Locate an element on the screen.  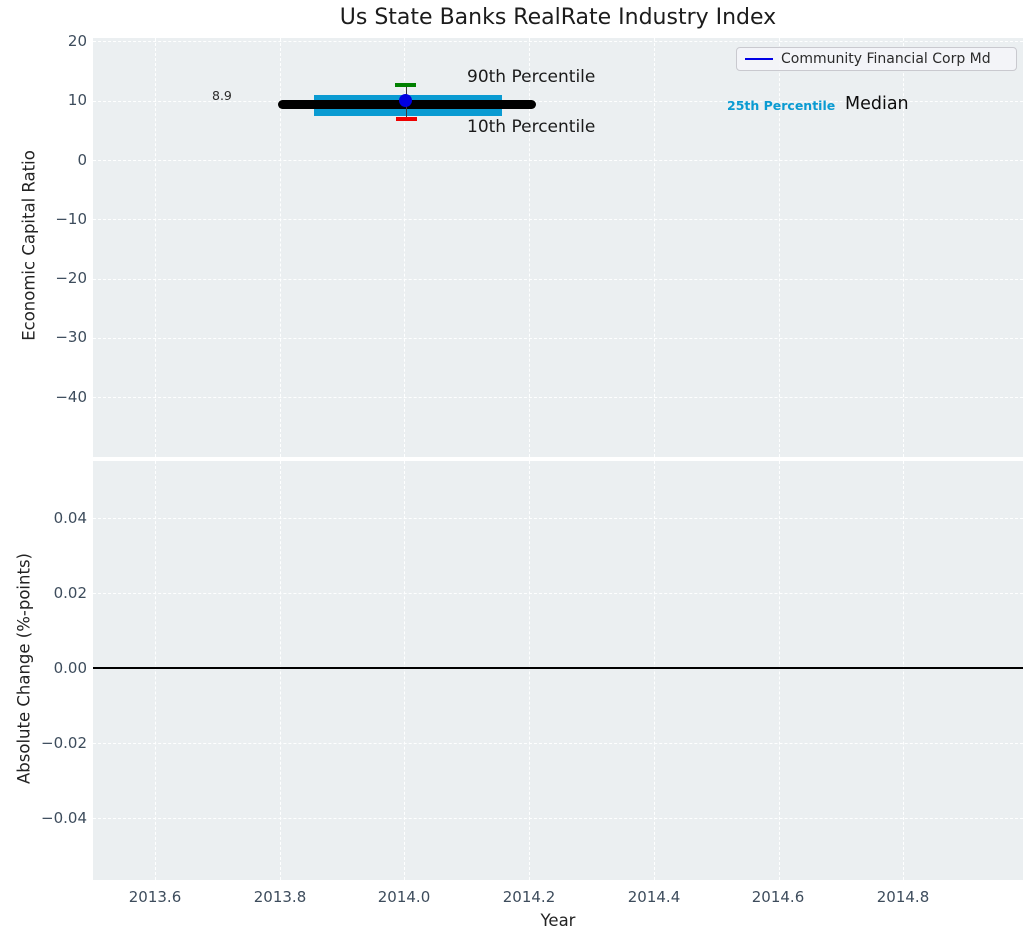
x-tick-label: 2014.0 is located at coordinates (404, 897).